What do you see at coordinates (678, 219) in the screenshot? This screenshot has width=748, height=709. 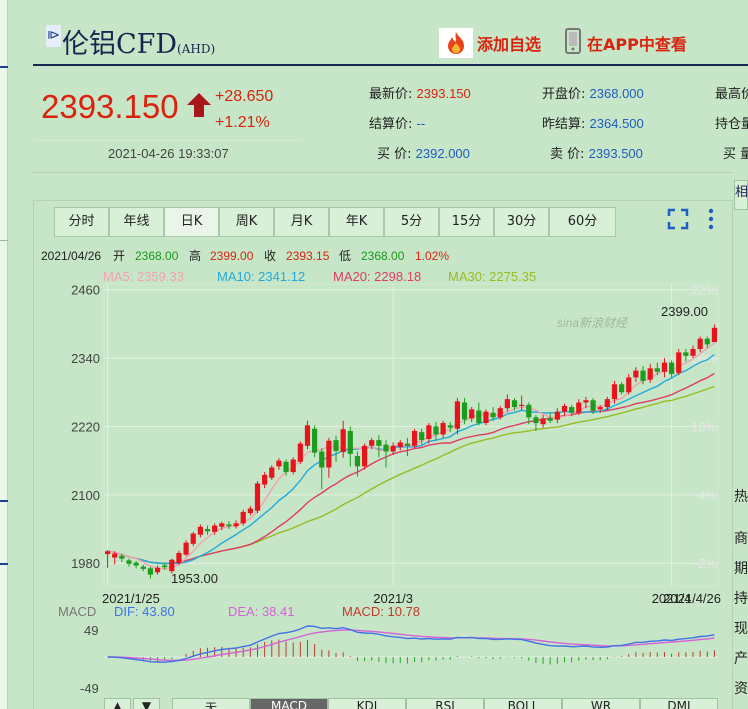 I see `fullscreen-icon` at bounding box center [678, 219].